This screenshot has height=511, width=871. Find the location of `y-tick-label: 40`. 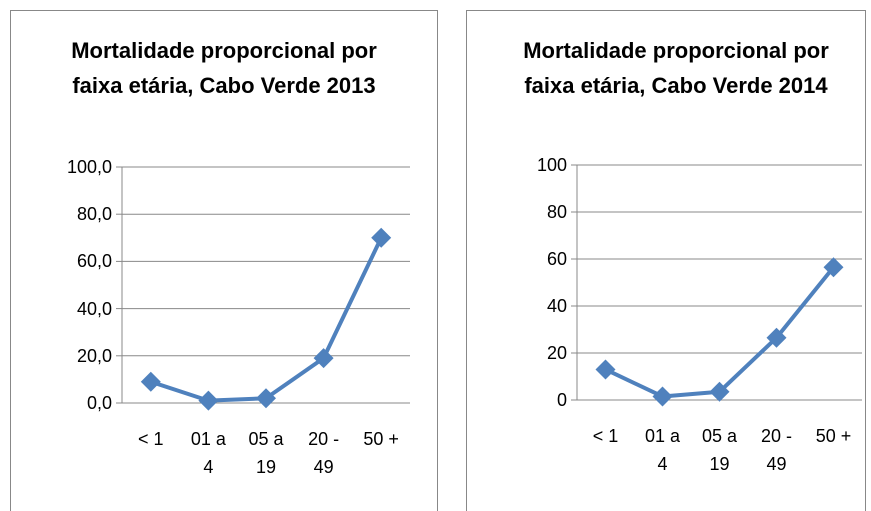

y-tick-label: 40 is located at coordinates (556, 306).